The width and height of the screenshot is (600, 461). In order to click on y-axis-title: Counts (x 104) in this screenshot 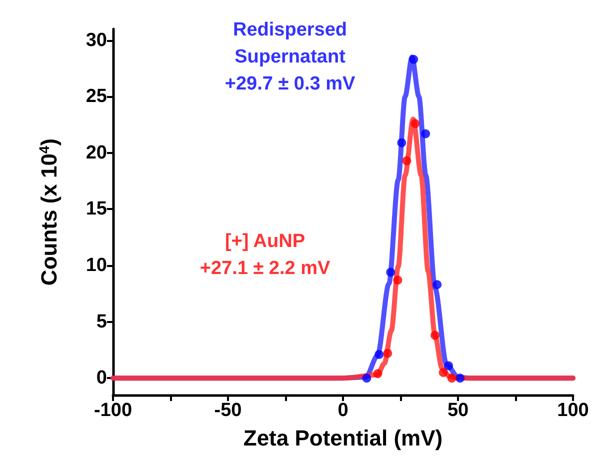, I will do `click(49, 212)`.